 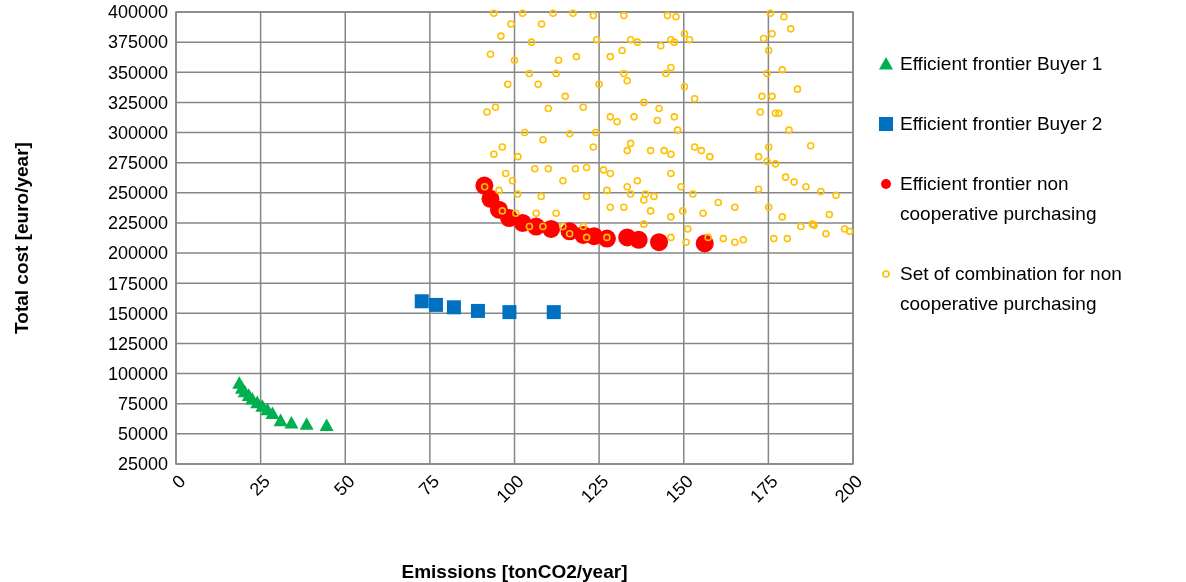 I want to click on x-tick-label: 175, so click(x=764, y=489).